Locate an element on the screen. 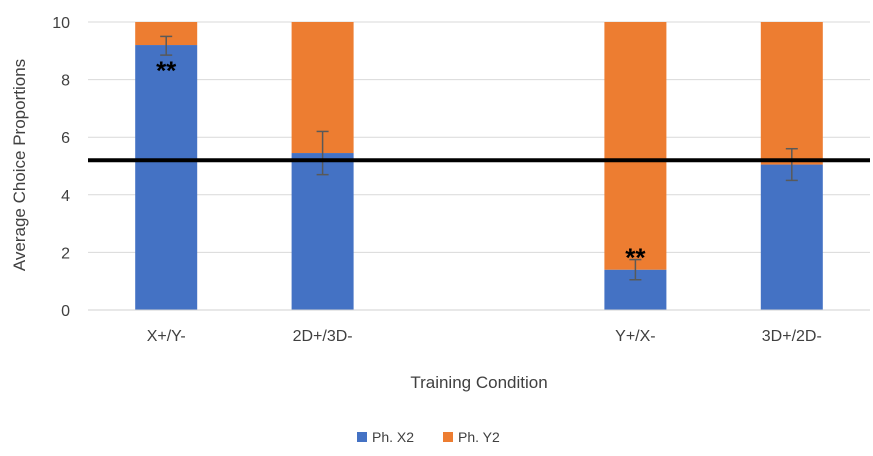  y-tick-label: 4 is located at coordinates (65, 196).